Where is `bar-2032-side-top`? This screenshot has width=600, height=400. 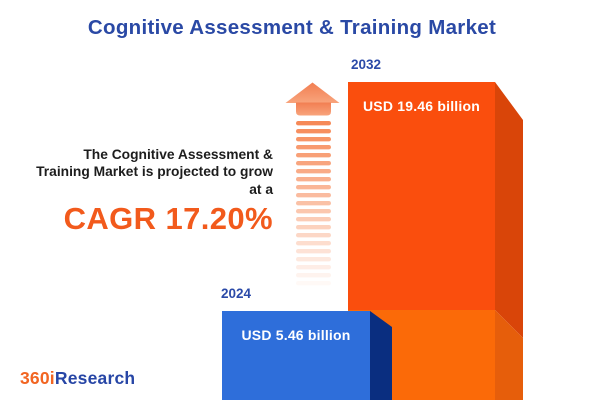 bar-2032-side-top is located at coordinates (509, 210).